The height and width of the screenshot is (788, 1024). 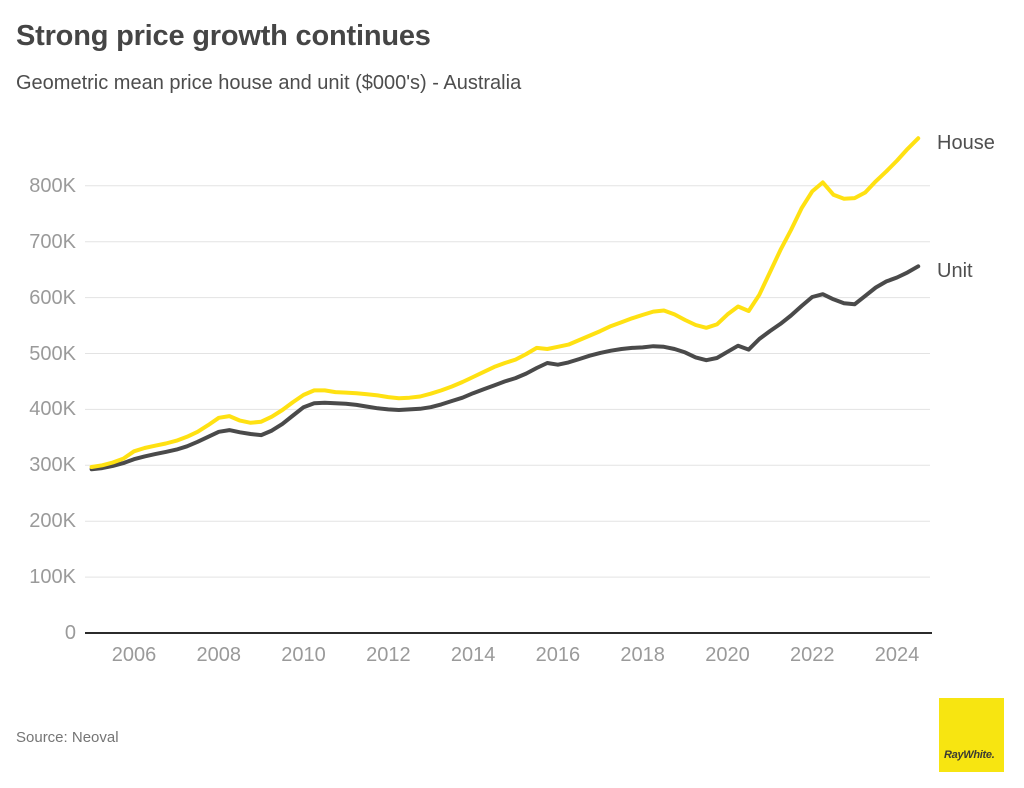 What do you see at coordinates (303, 655) in the screenshot?
I see `x-axis-tick-2010: 2010` at bounding box center [303, 655].